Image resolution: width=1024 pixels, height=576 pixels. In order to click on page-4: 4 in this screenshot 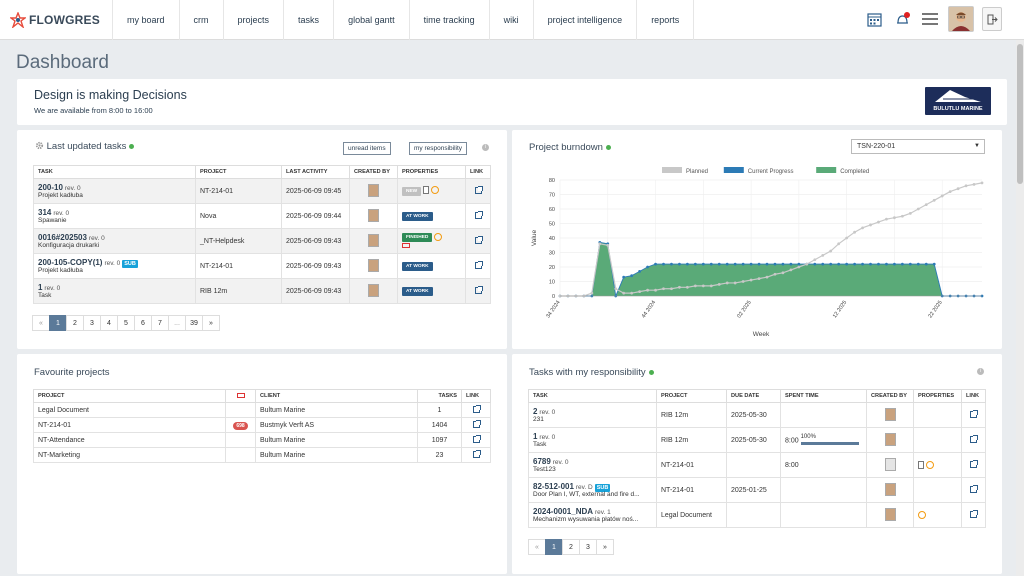, I will do `click(109, 323)`.